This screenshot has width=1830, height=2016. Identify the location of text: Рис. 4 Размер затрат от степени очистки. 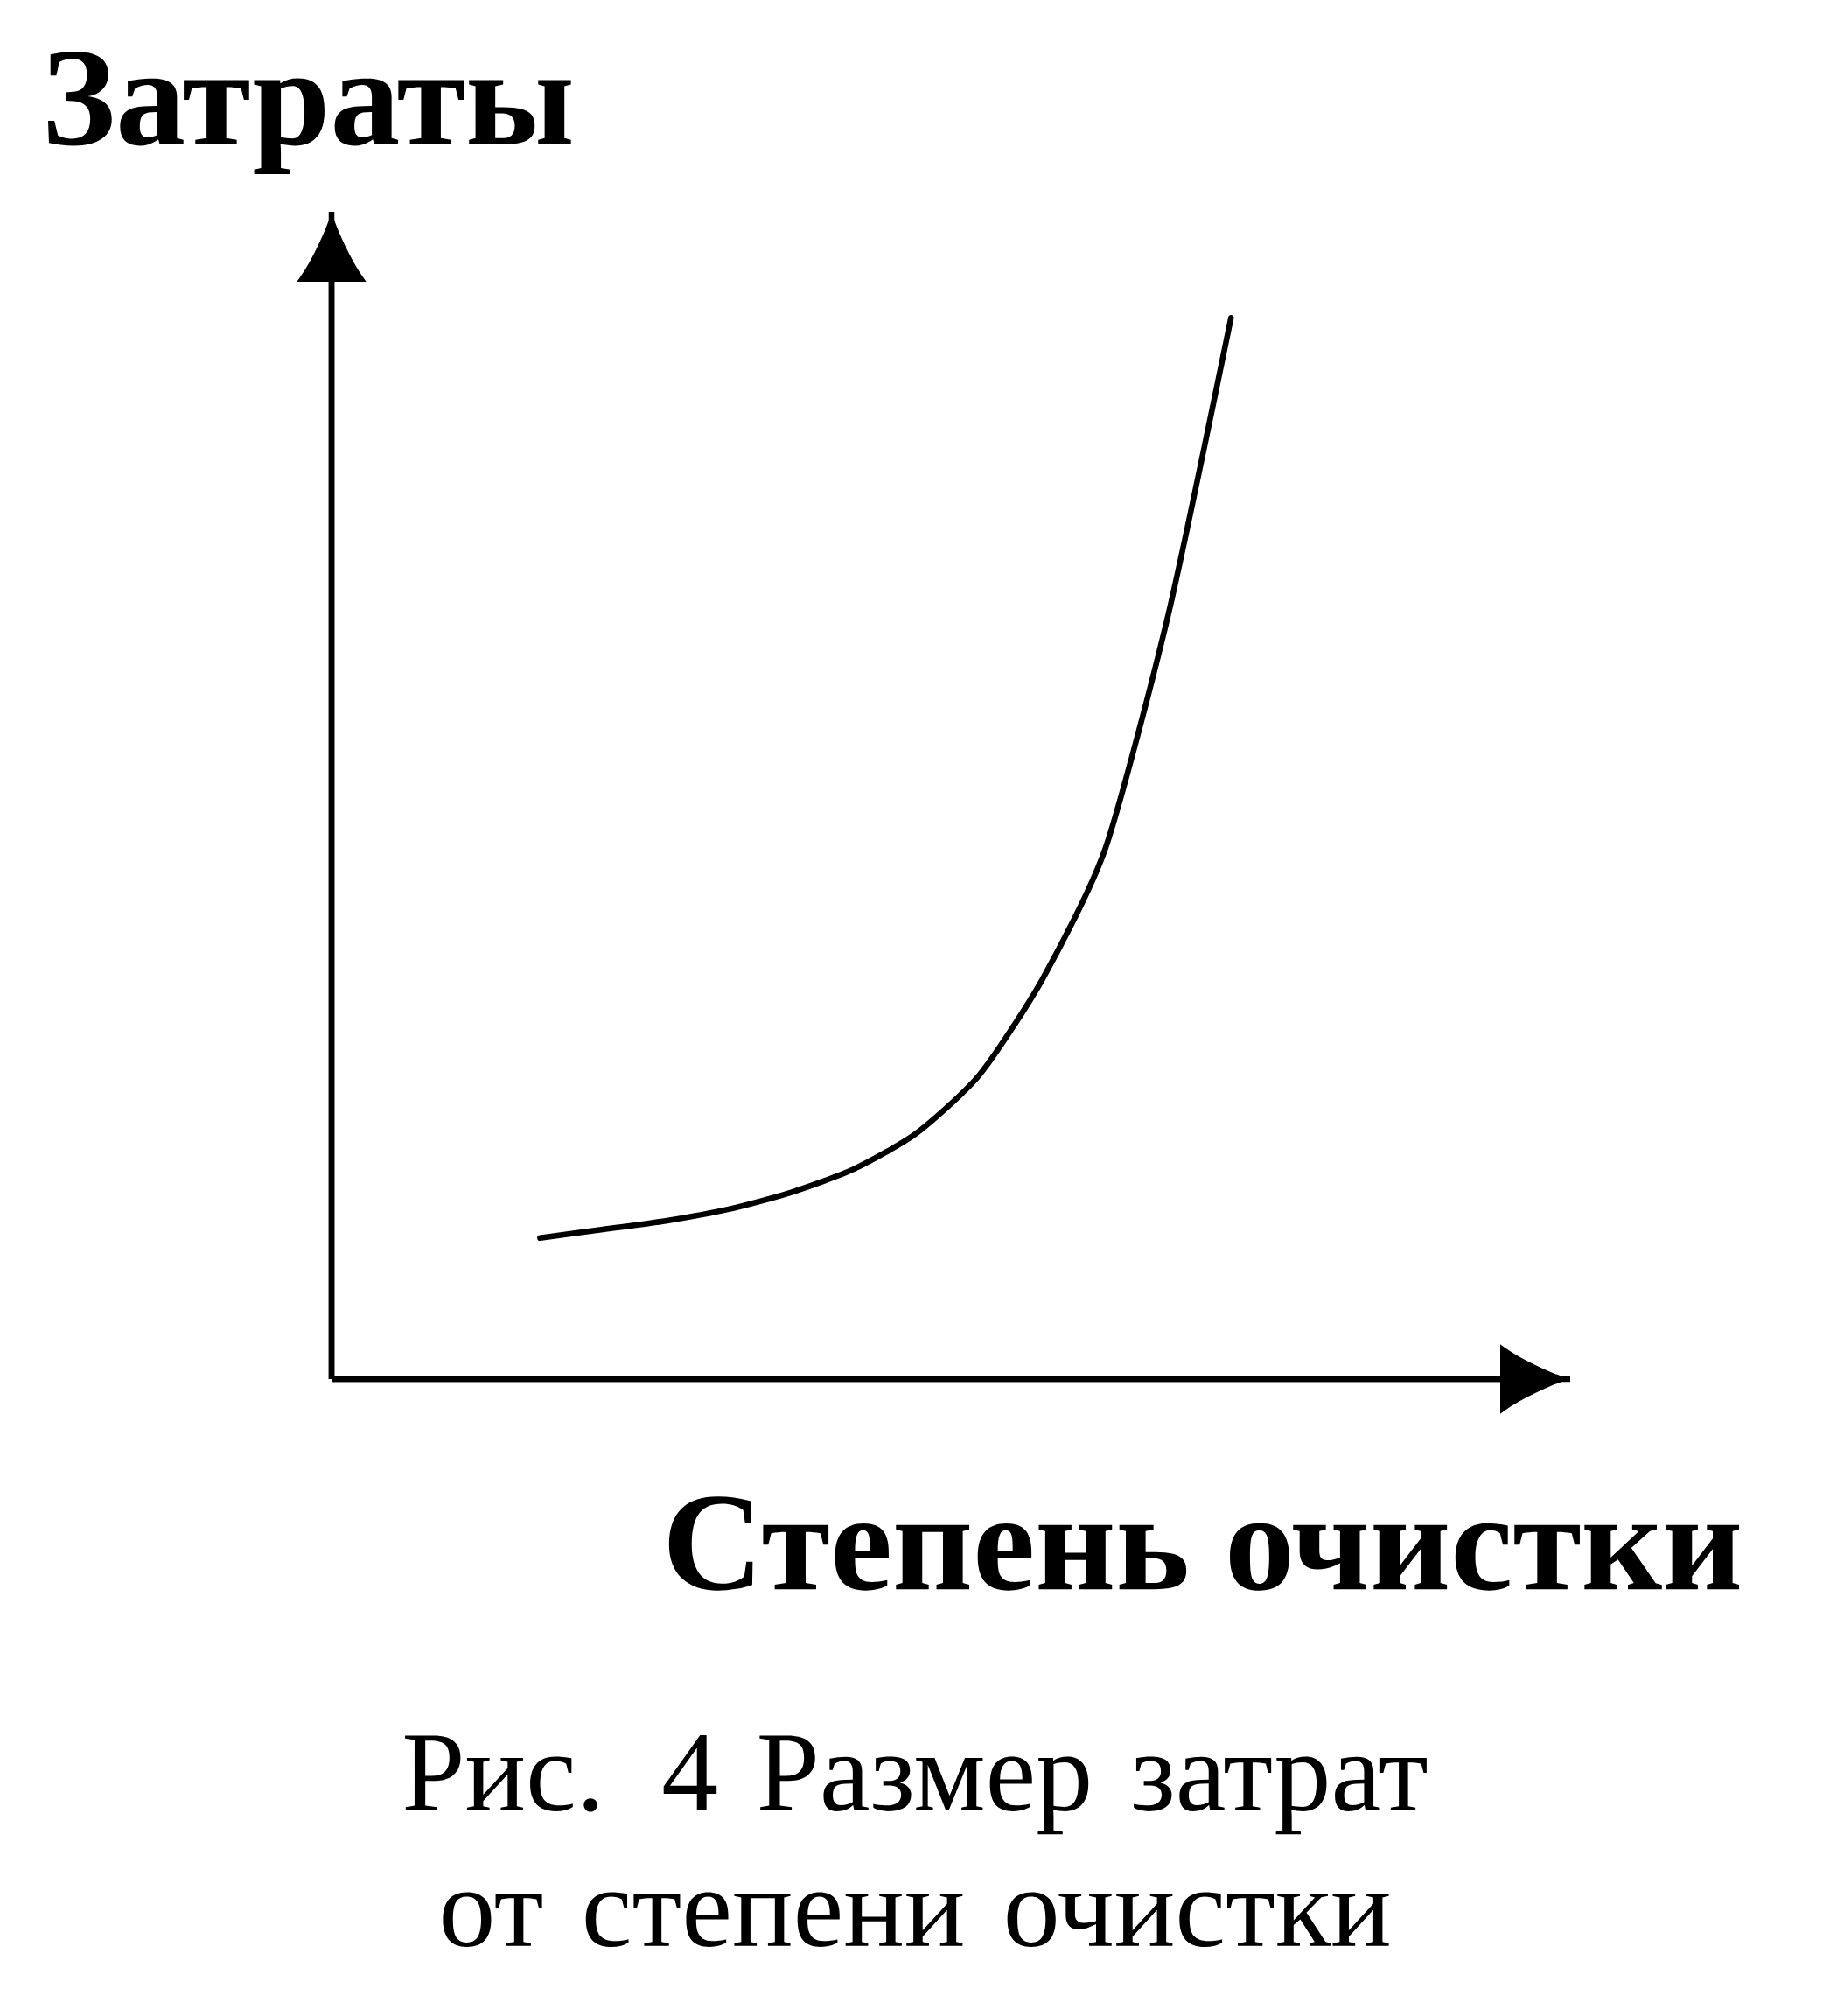
(916, 1841).